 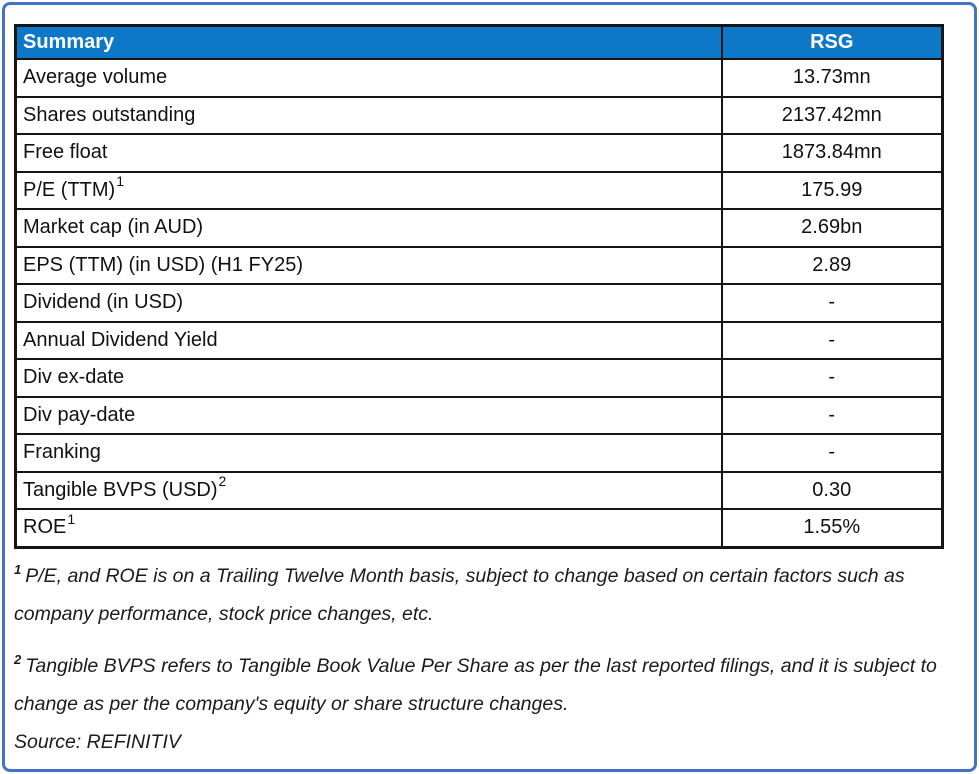 I want to click on metric-value: 2.89, so click(x=832, y=265).